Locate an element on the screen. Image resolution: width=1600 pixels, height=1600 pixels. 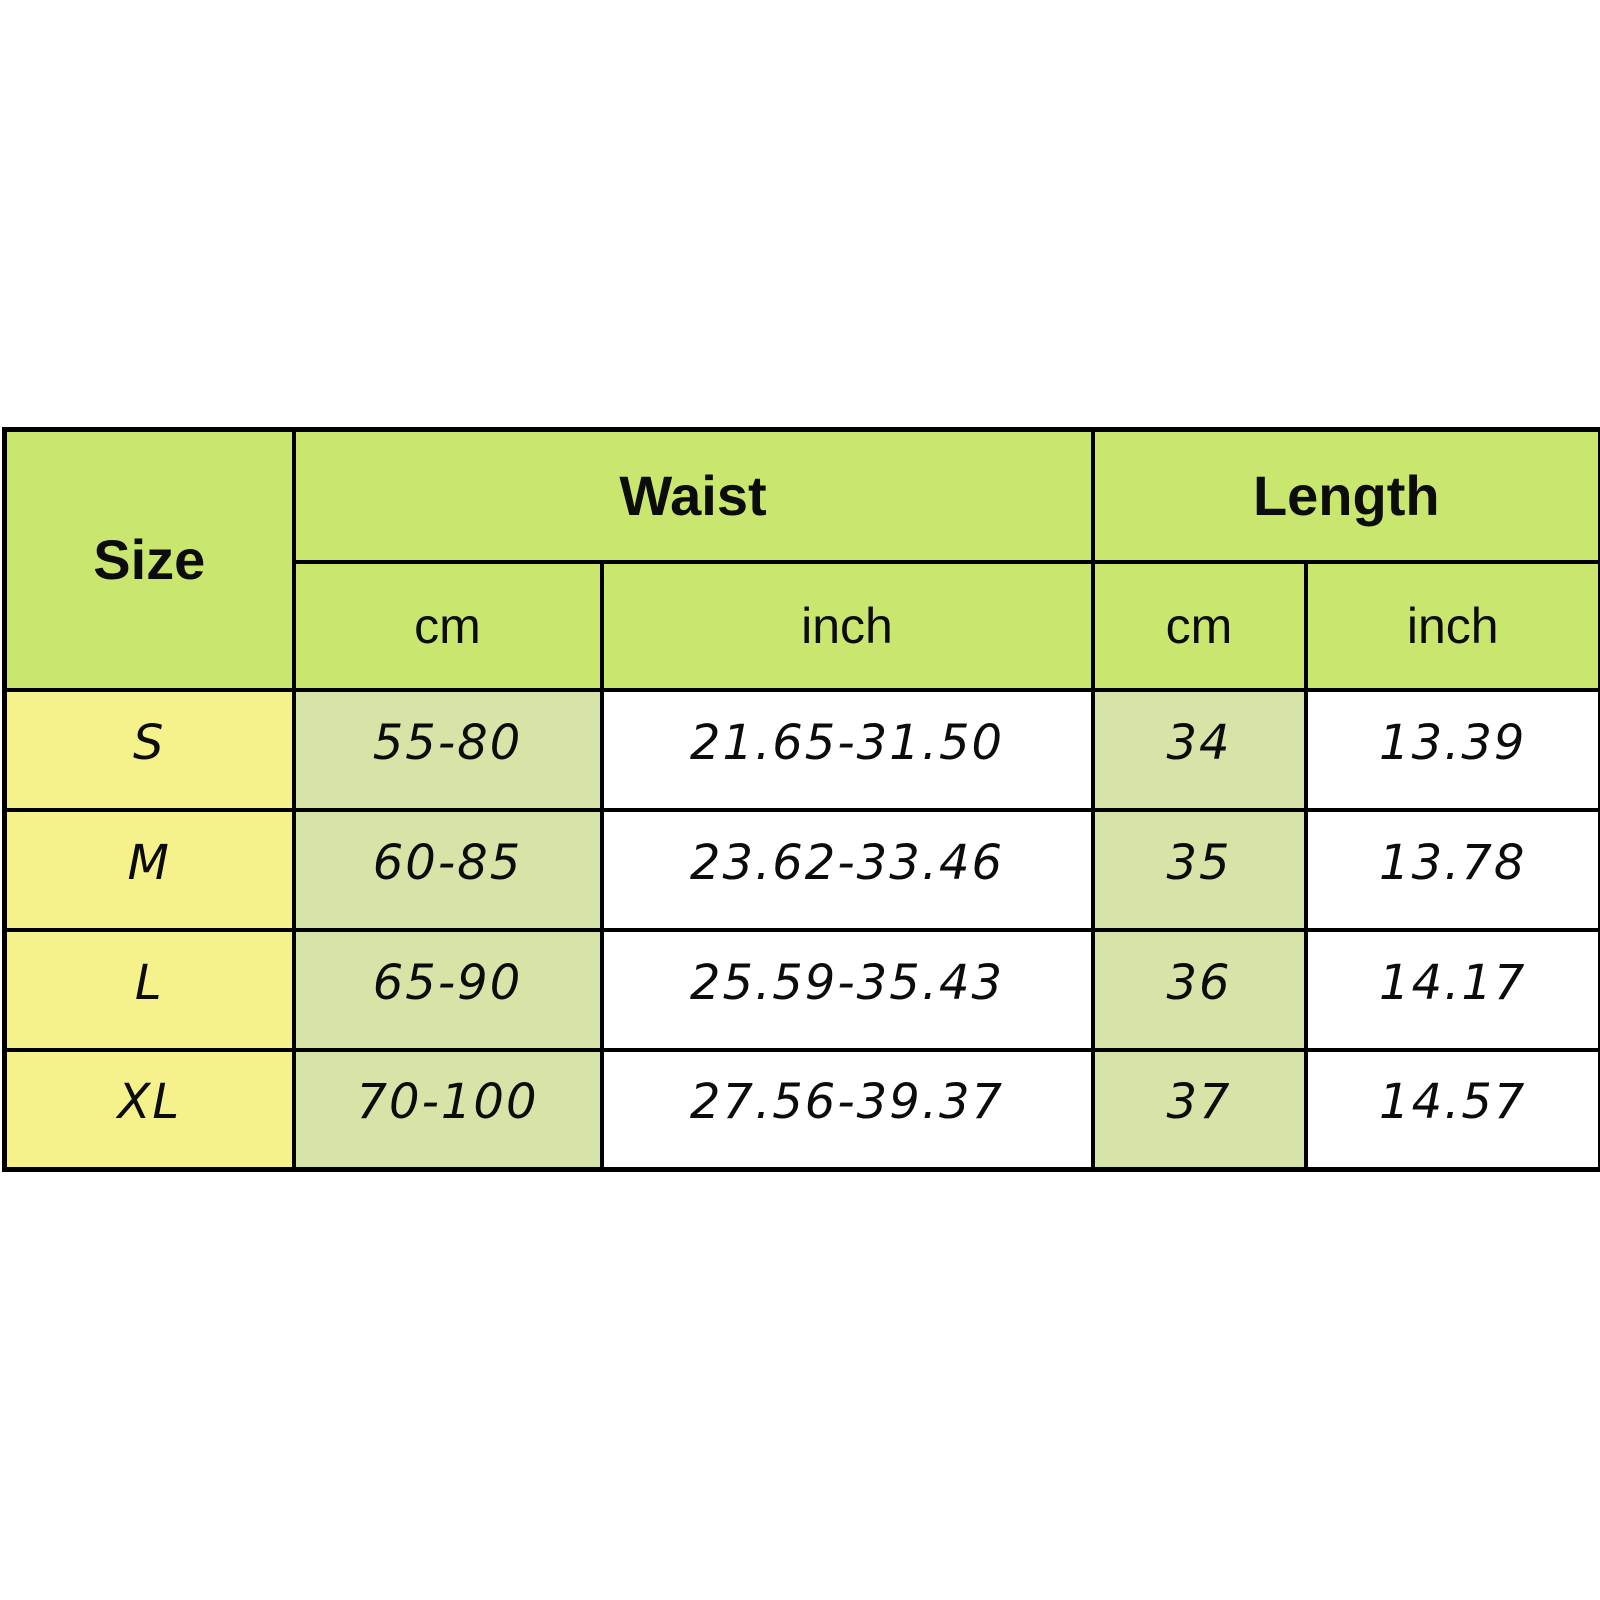
waist-inch-cell: 25.59-35.43 is located at coordinates (847, 989).